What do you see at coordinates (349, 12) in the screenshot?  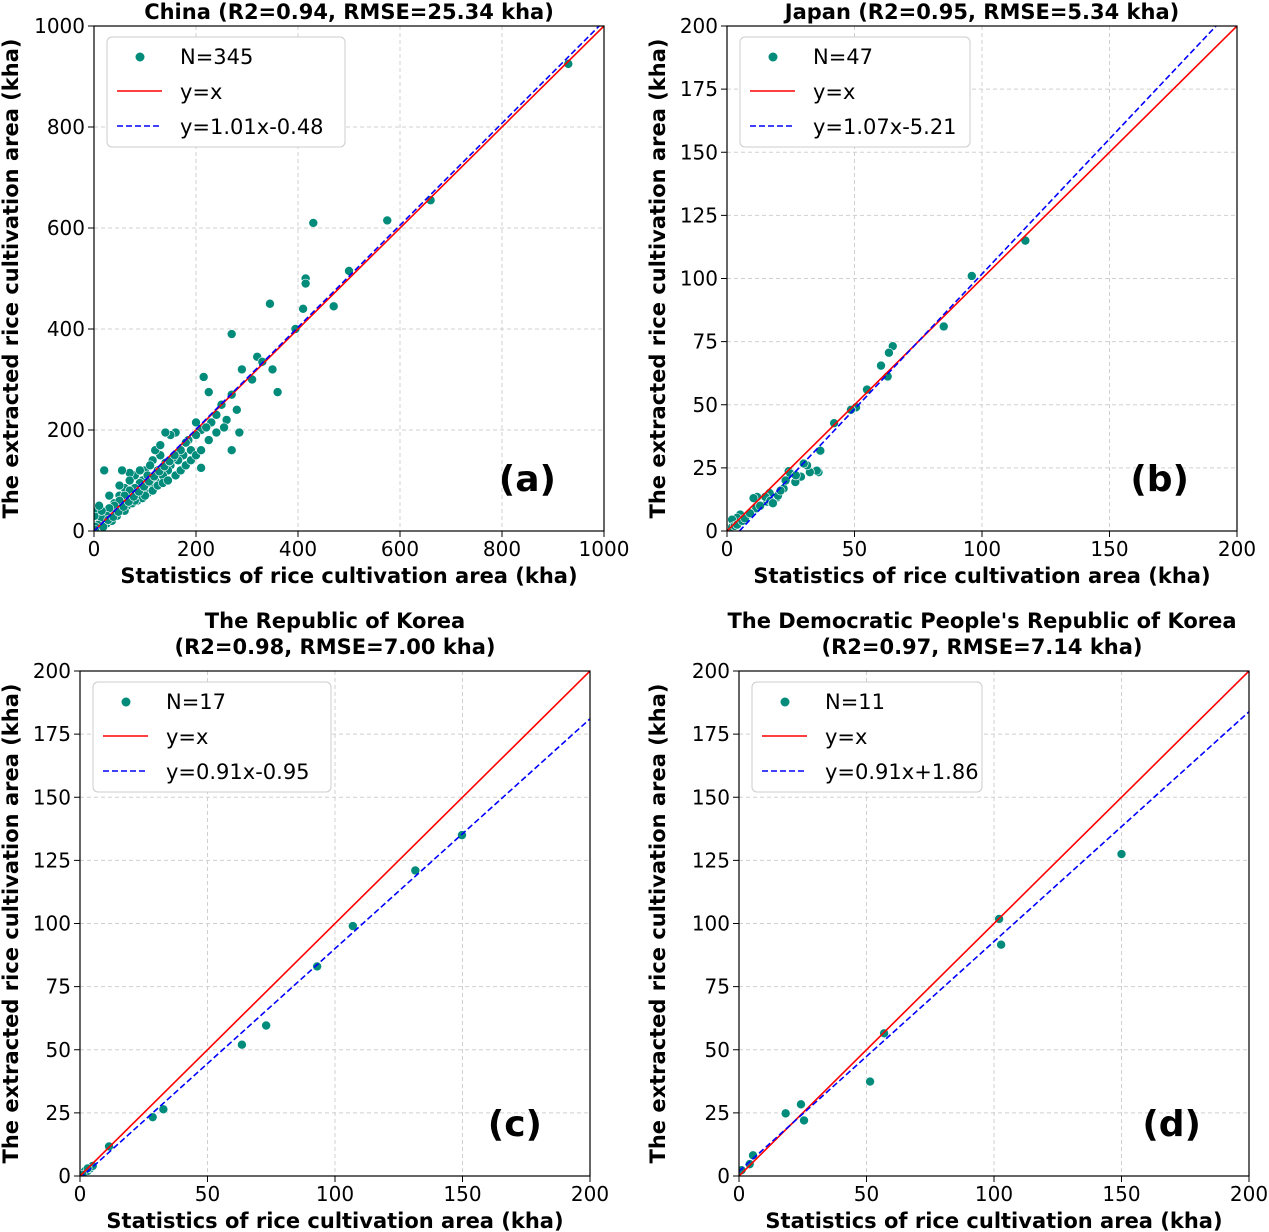 I see `subplot-title: China (R2=0.94, RMSE=25.34 kha)` at bounding box center [349, 12].